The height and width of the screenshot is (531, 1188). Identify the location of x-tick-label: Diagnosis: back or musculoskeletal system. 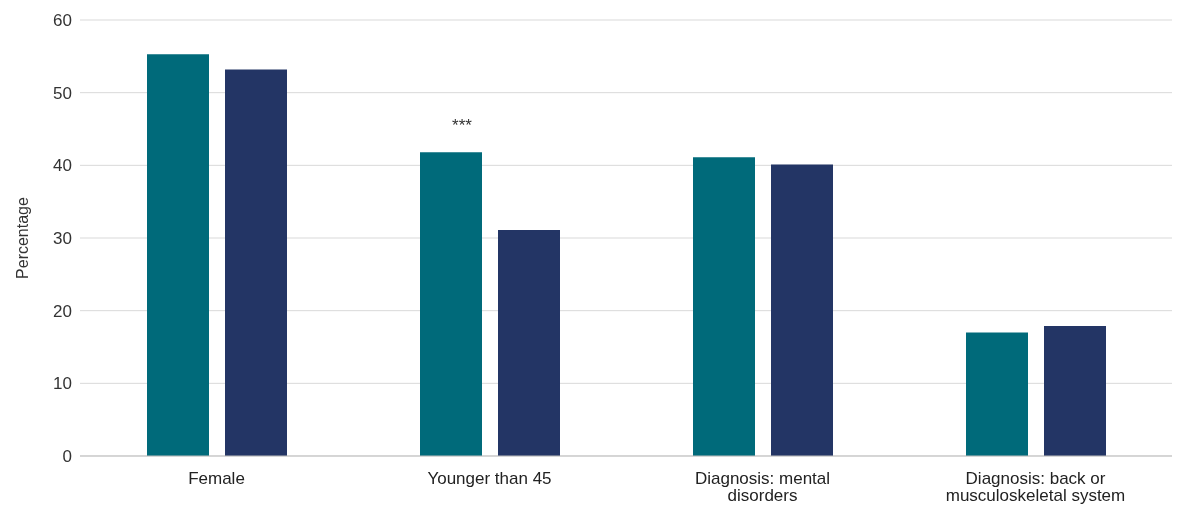
(1035, 487).